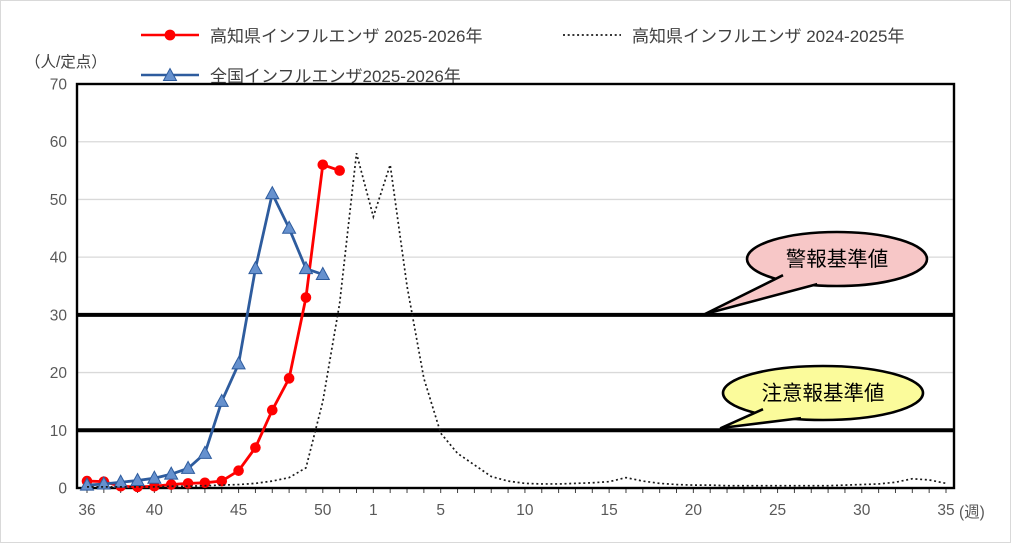  Describe the element at coordinates (440, 510) in the screenshot. I see `x-tick-label-5: 5` at that location.